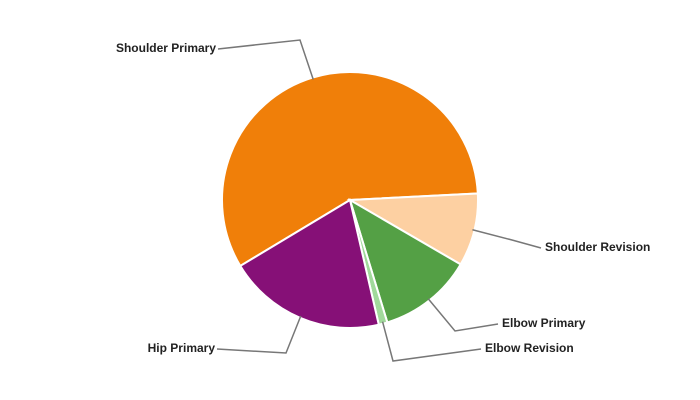 The width and height of the screenshot is (700, 400). What do you see at coordinates (166, 48) in the screenshot?
I see `slice-label: Shoulder Primary` at bounding box center [166, 48].